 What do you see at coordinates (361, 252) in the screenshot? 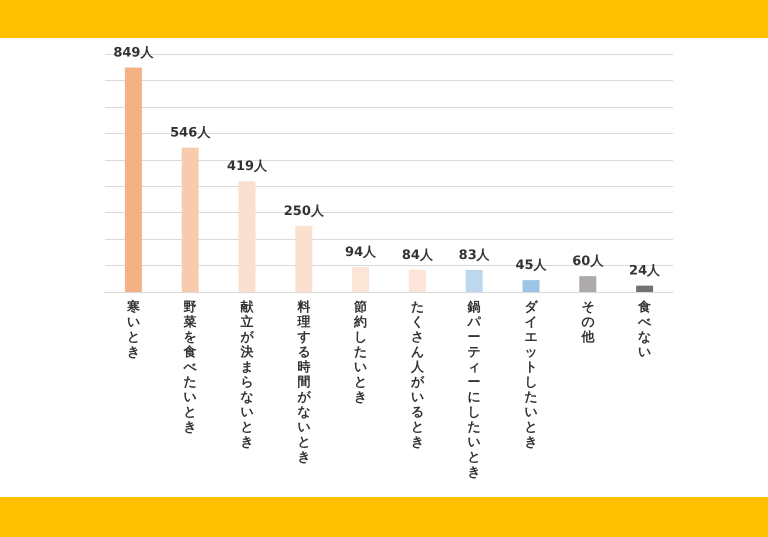
I see `data-label: 94人` at bounding box center [361, 252].